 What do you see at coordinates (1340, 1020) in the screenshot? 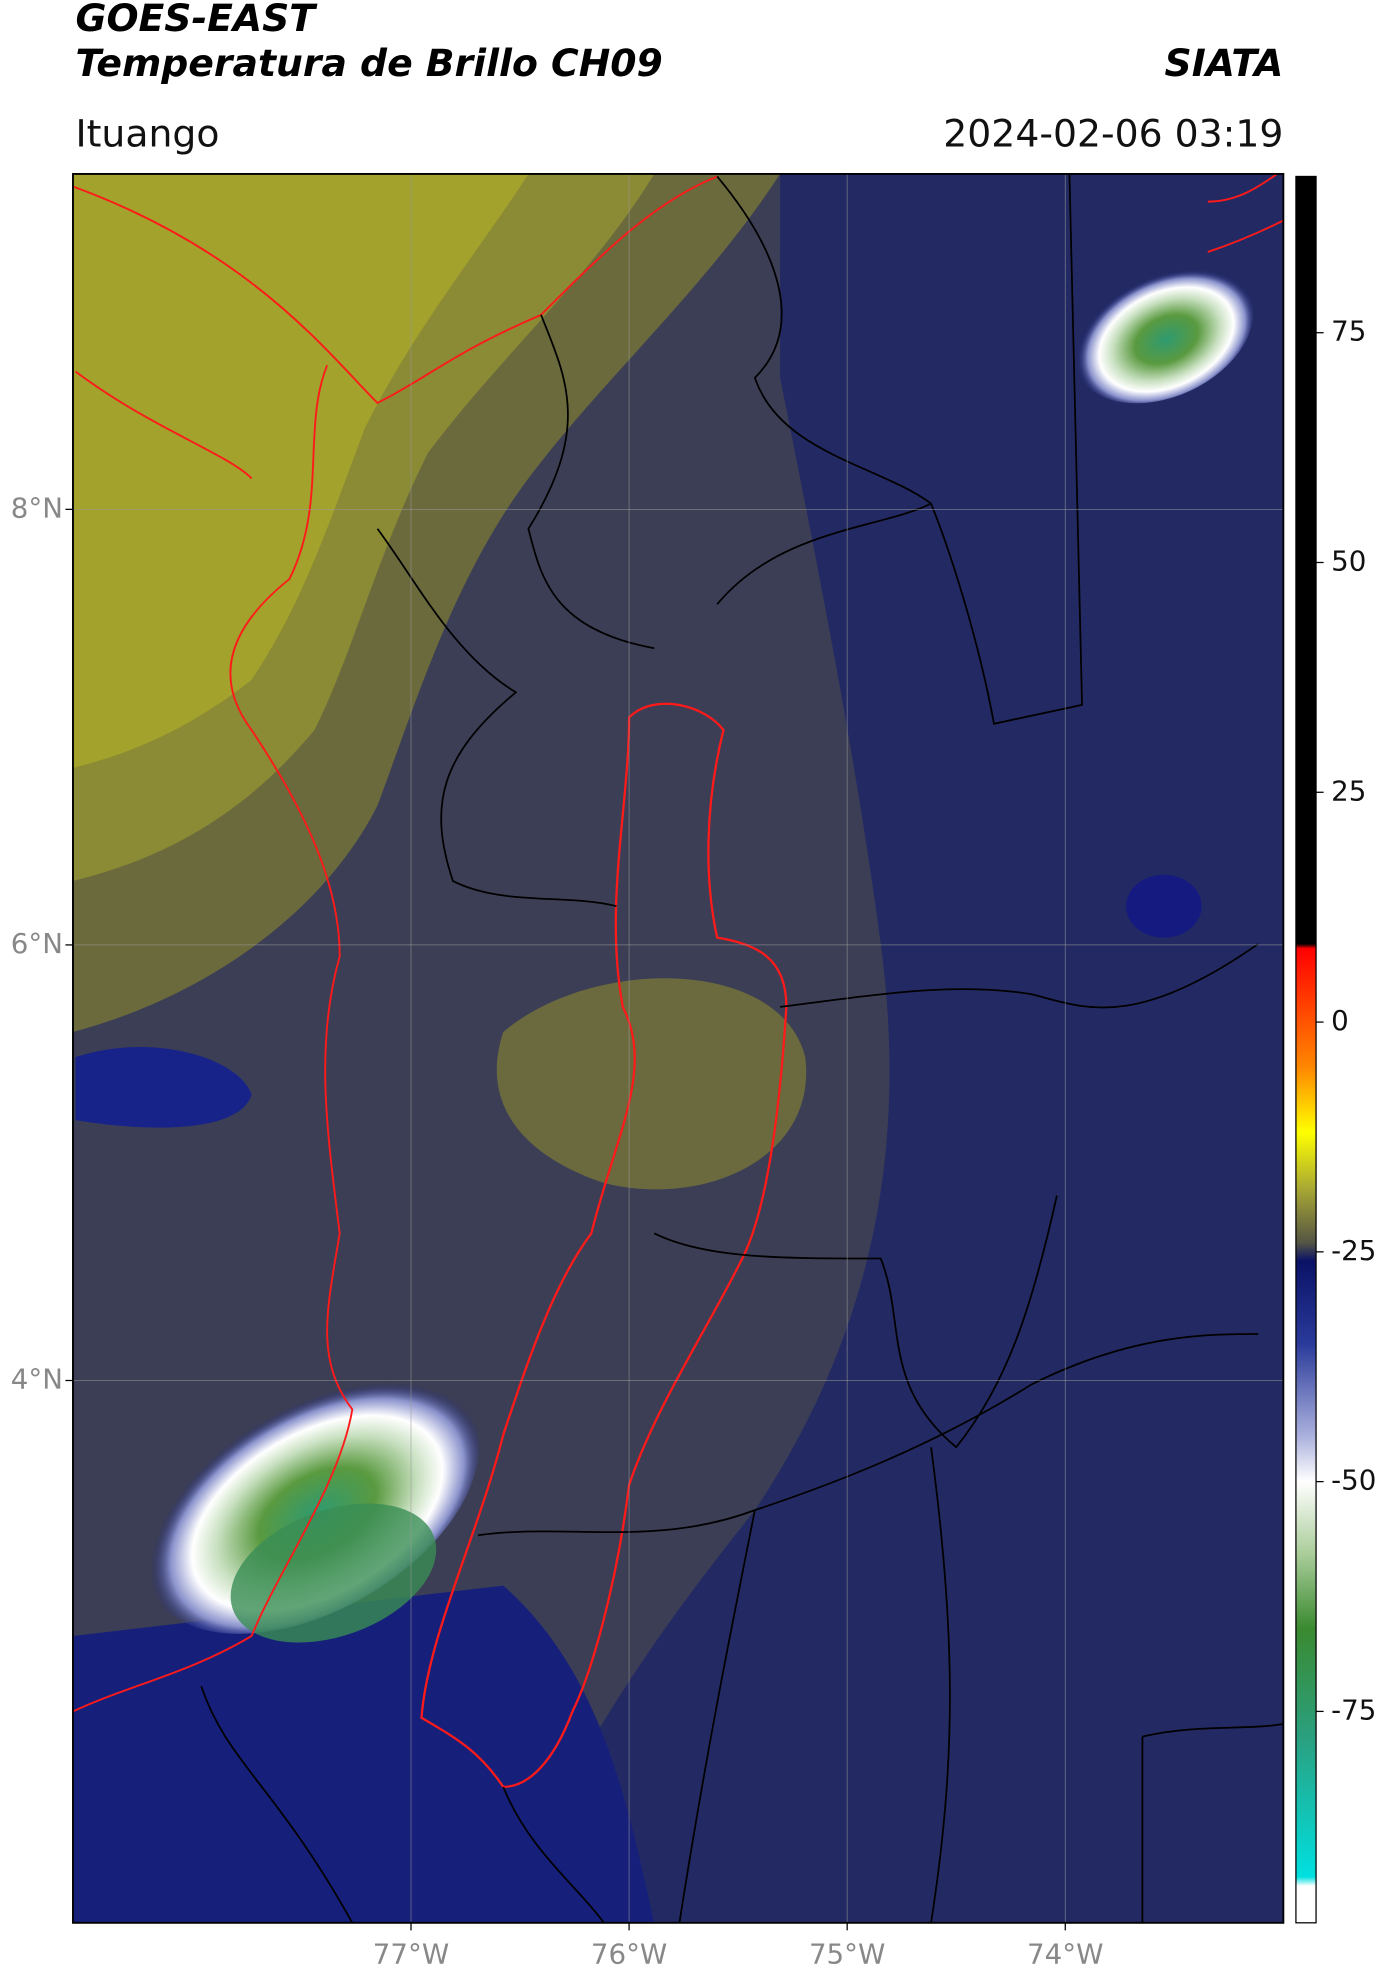
I see `colorbar-tick-label: 0` at bounding box center [1340, 1020].